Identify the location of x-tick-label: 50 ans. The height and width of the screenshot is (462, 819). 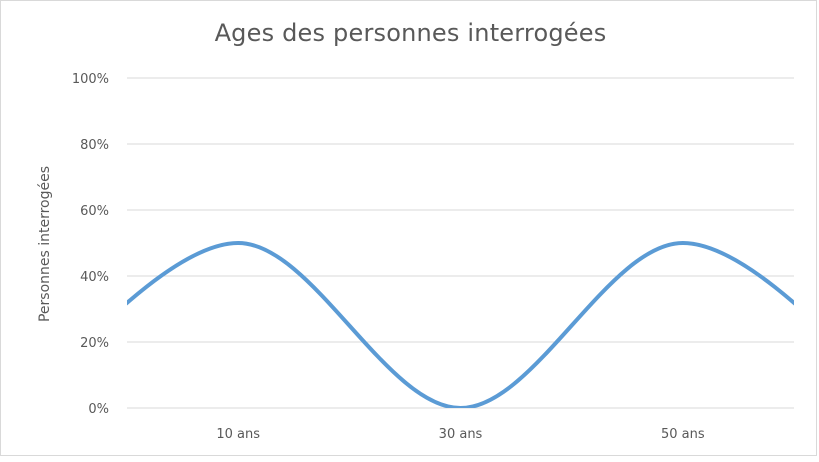
(683, 434).